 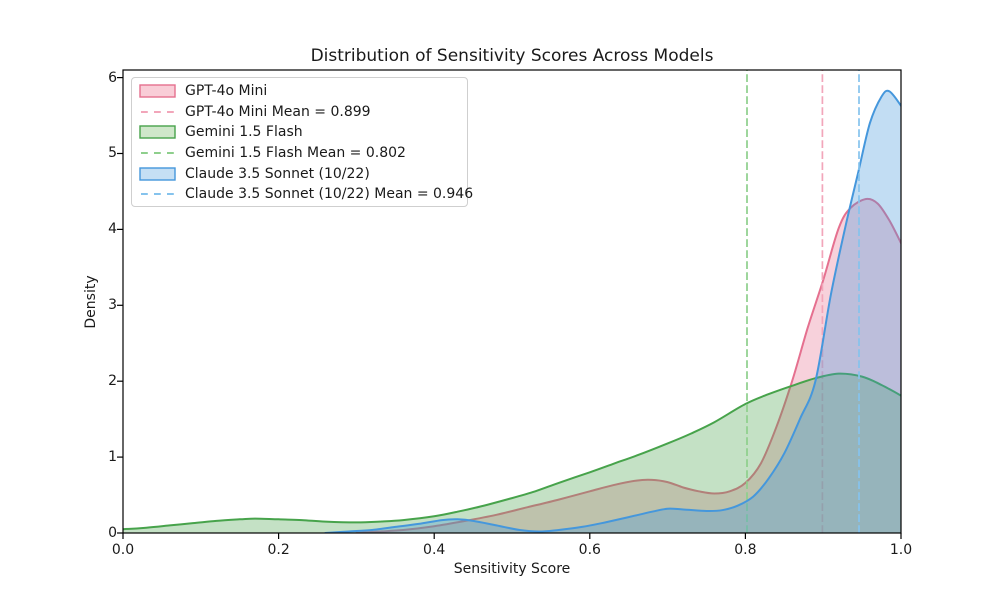 What do you see at coordinates (901, 550) in the screenshot?
I see `x-tick-label: 1.0` at bounding box center [901, 550].